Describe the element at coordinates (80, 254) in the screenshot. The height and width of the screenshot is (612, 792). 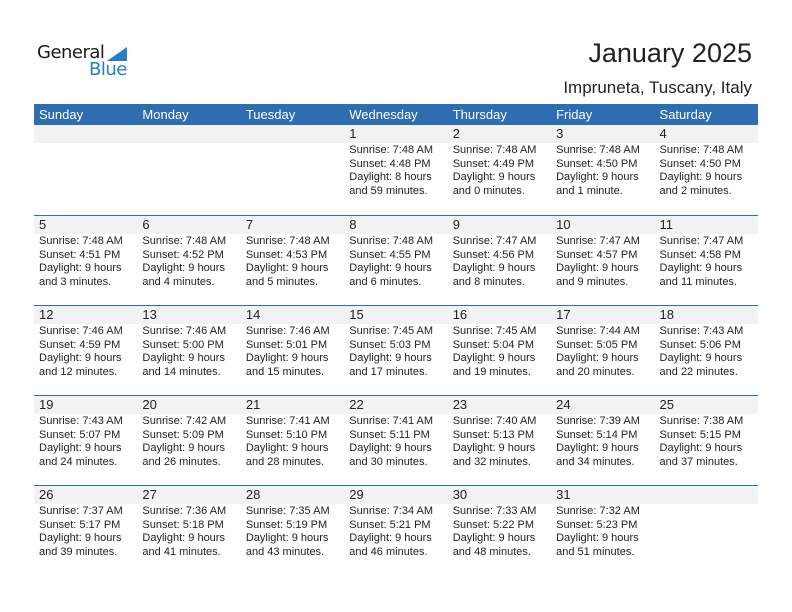
I see `sunset-text: Sunset: 4:51 PM` at that location.